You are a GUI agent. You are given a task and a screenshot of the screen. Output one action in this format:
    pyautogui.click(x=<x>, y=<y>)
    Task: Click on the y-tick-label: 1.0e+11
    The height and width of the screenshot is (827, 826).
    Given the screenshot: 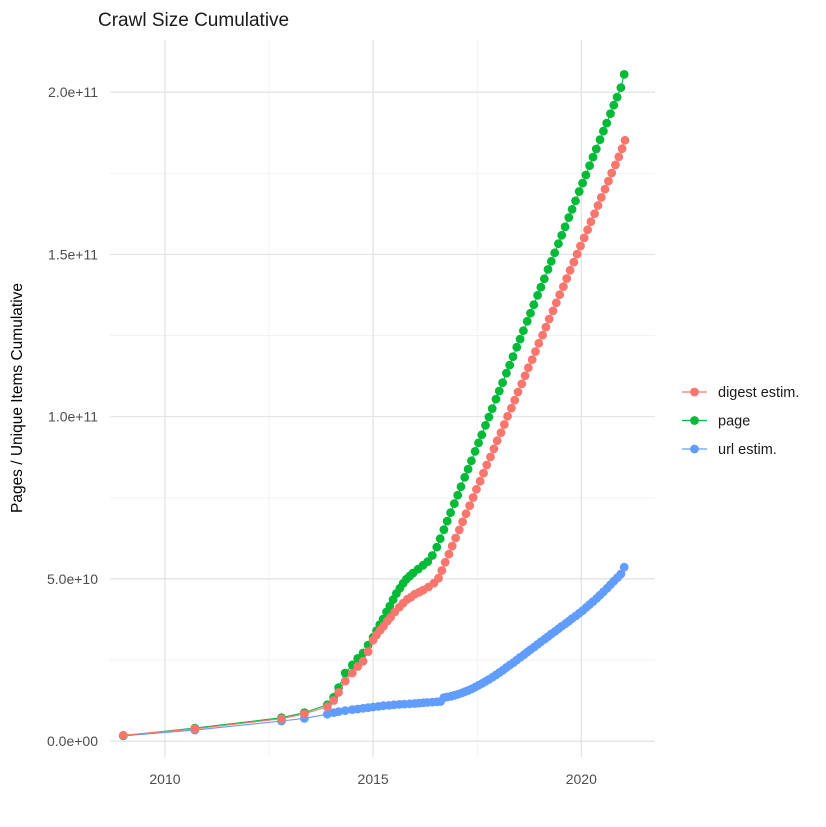 What is the action you would take?
    pyautogui.click(x=73, y=417)
    